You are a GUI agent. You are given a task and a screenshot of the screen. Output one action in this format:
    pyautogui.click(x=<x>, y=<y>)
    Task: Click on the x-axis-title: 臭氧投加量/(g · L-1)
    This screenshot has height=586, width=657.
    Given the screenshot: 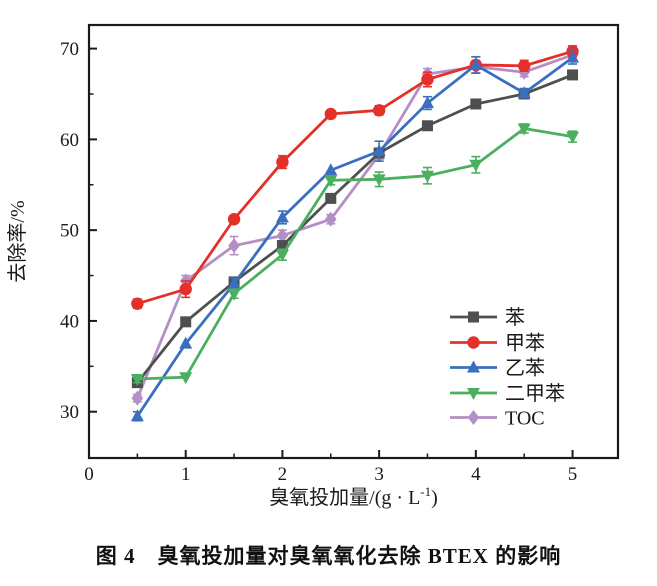 What is the action you would take?
    pyautogui.click(x=353, y=496)
    